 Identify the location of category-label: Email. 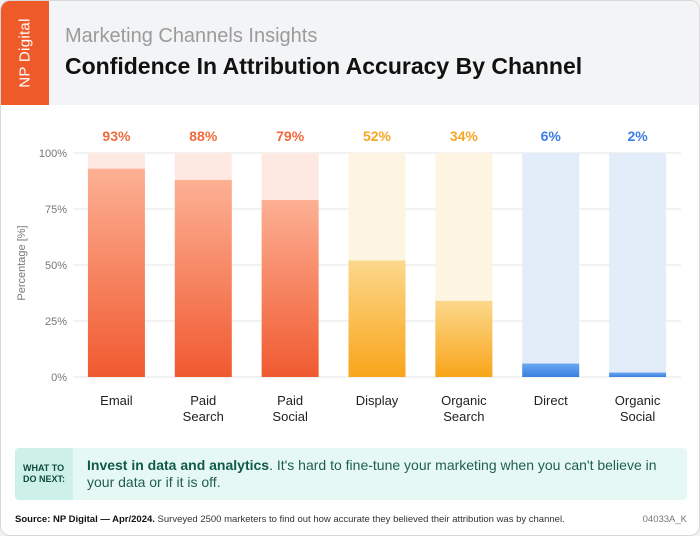
(116, 400).